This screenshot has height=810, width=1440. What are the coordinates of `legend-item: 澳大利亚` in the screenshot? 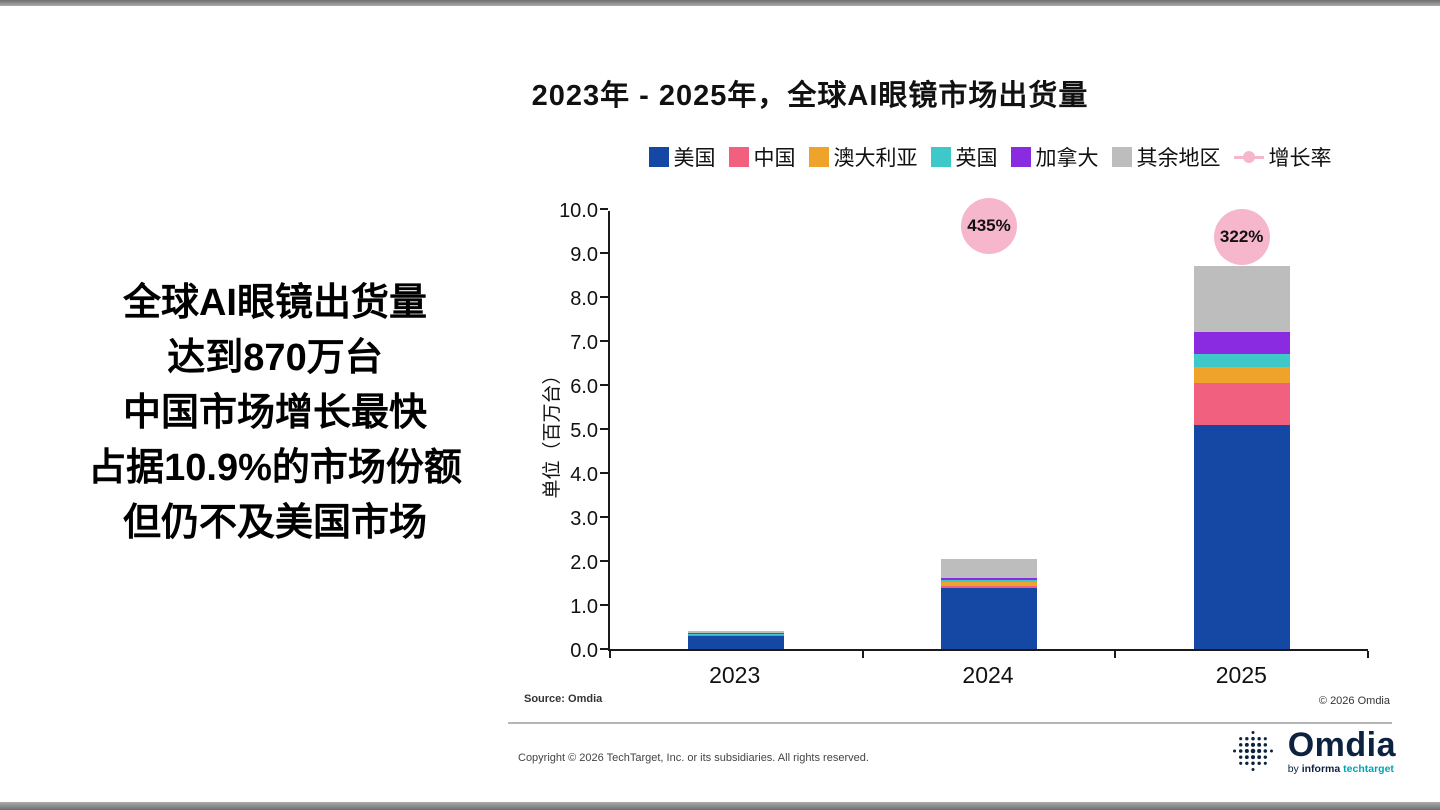 It's located at (863, 157).